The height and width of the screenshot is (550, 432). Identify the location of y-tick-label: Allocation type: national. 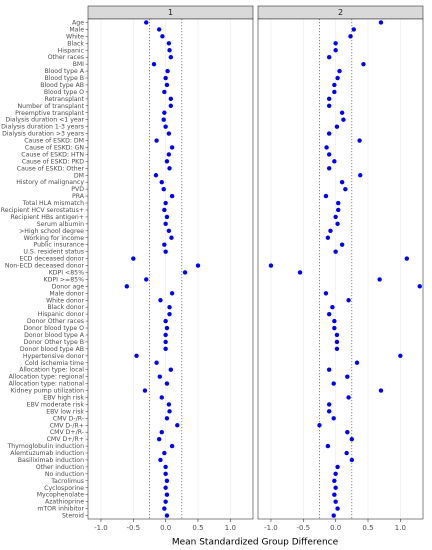
(47, 384).